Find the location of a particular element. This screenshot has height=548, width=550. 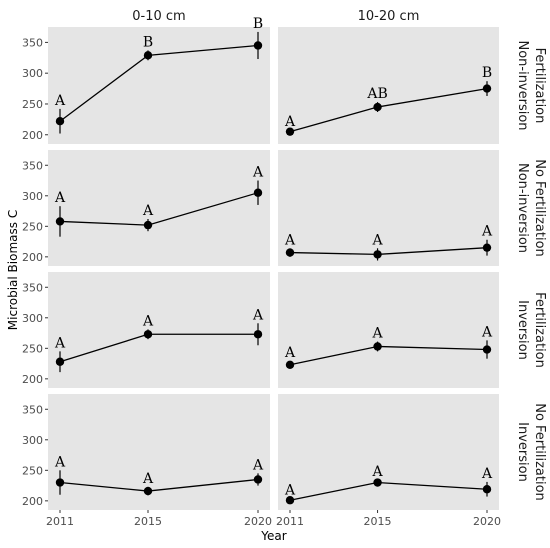

panel-series-r0-c1: A AB B is located at coordinates (388, 100).